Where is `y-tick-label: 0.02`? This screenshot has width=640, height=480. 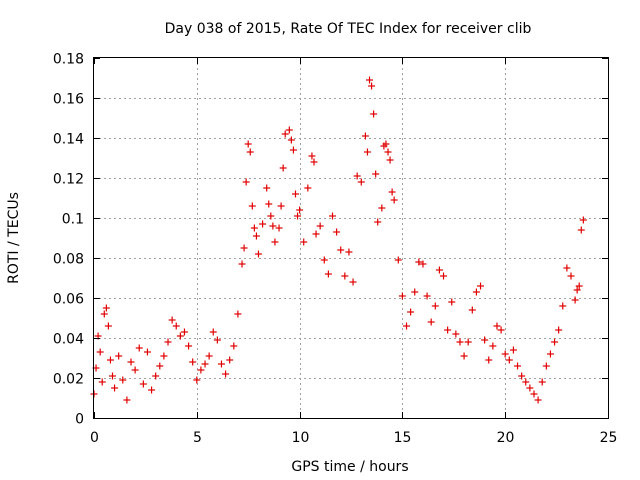
y-tick-label: 0.02 is located at coordinates (68, 380).